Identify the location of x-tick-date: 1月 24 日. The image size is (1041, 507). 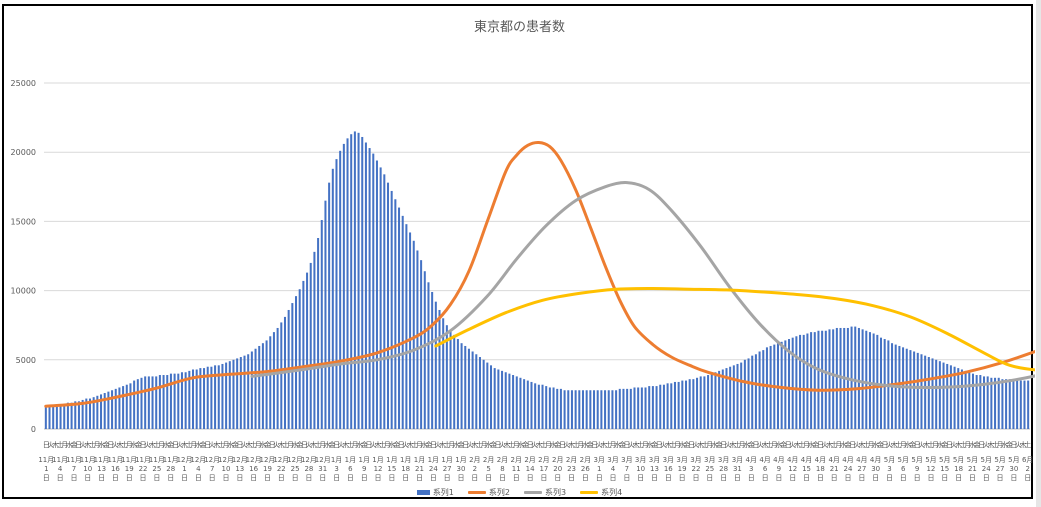
(433, 469).